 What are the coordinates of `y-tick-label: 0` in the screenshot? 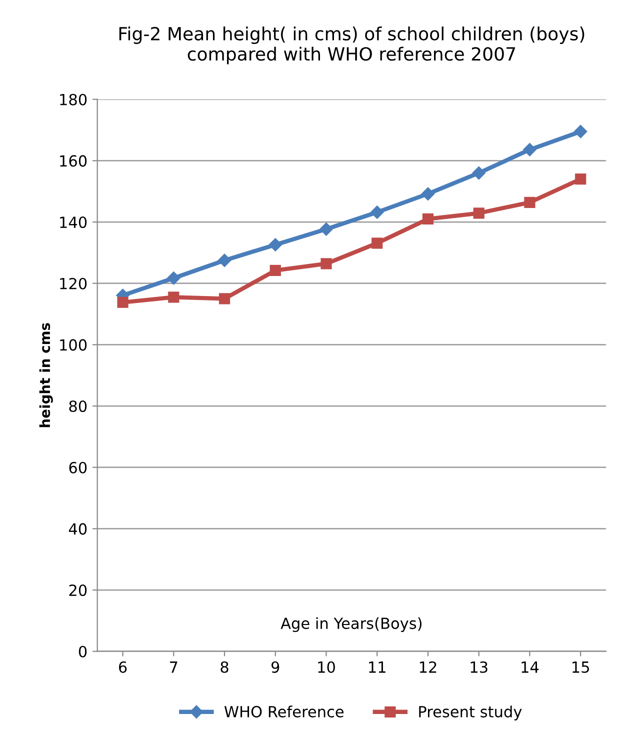 It's located at (82, 652).